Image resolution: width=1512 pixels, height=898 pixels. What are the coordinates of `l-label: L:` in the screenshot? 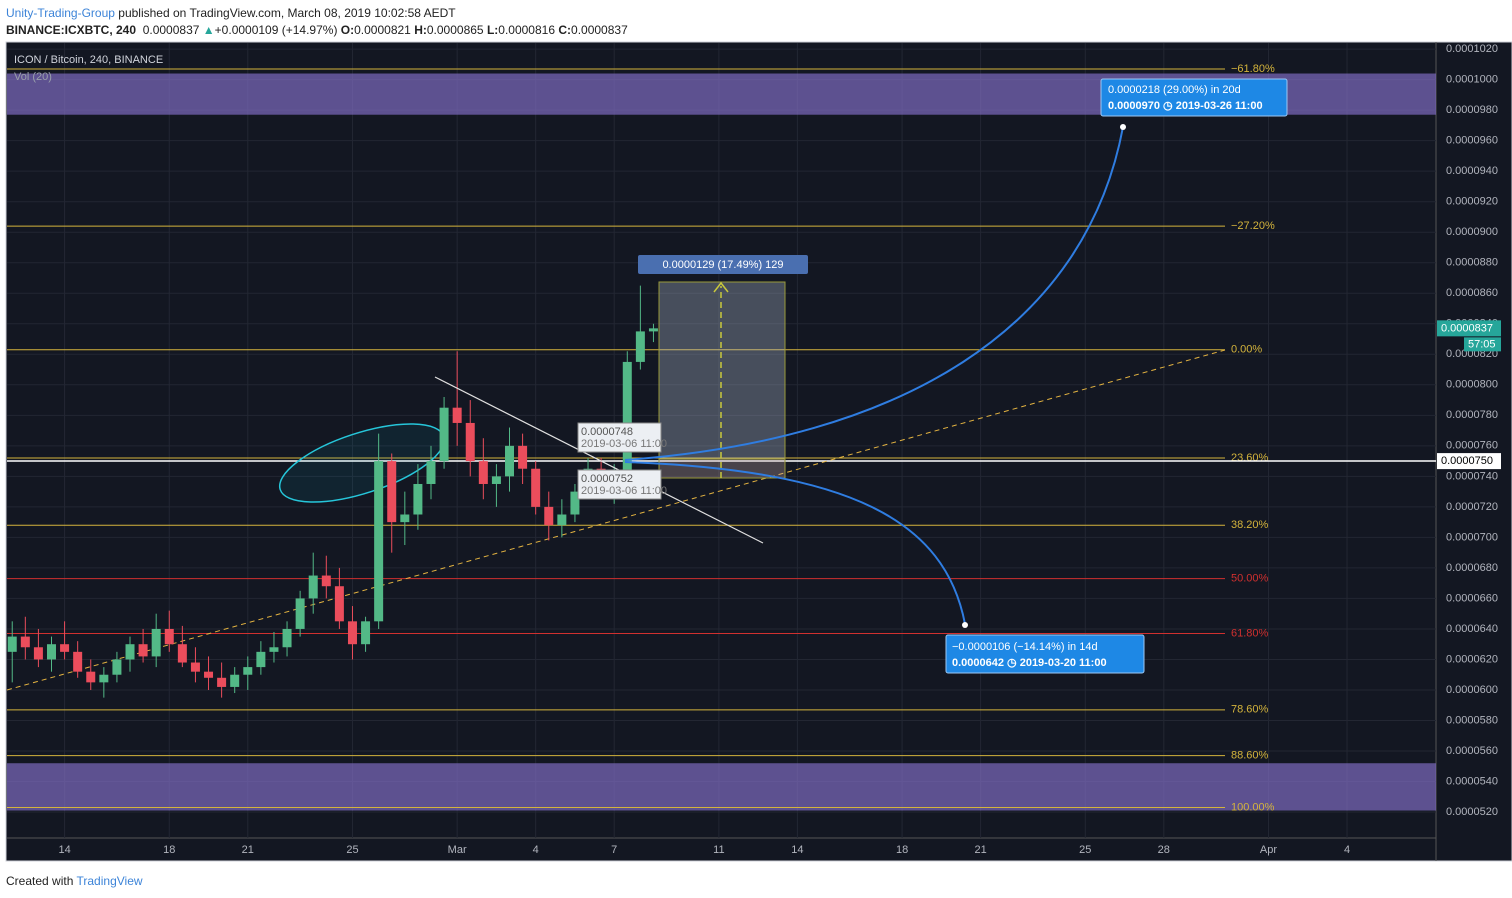 It's located at (492, 30).